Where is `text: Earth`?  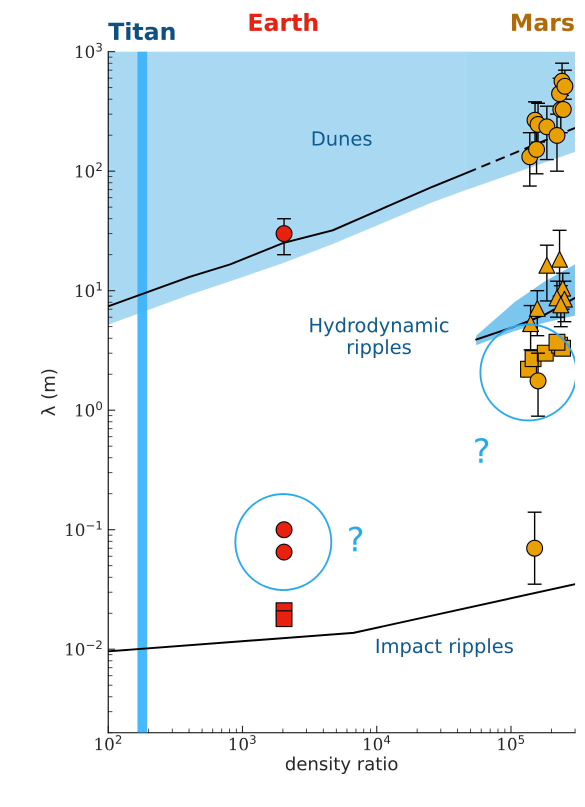 text: Earth is located at coordinates (284, 22).